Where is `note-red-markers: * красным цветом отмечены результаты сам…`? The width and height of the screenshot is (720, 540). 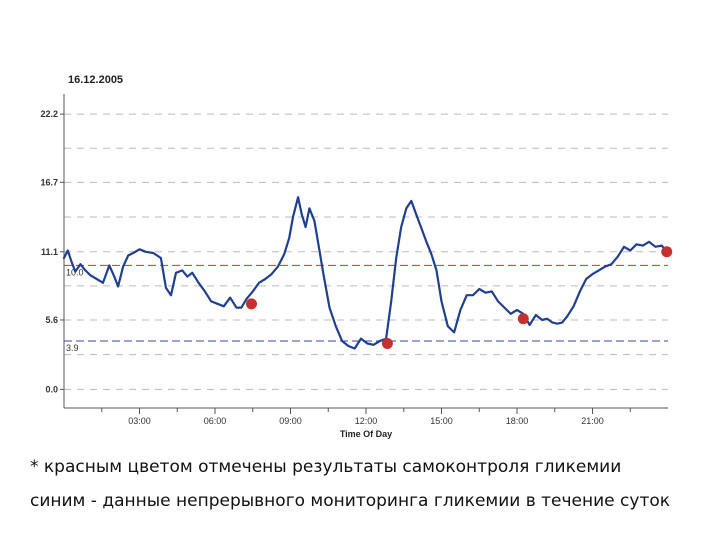
note-red-markers: * красным цветом отмечены результаты сам… is located at coordinates (326, 467).